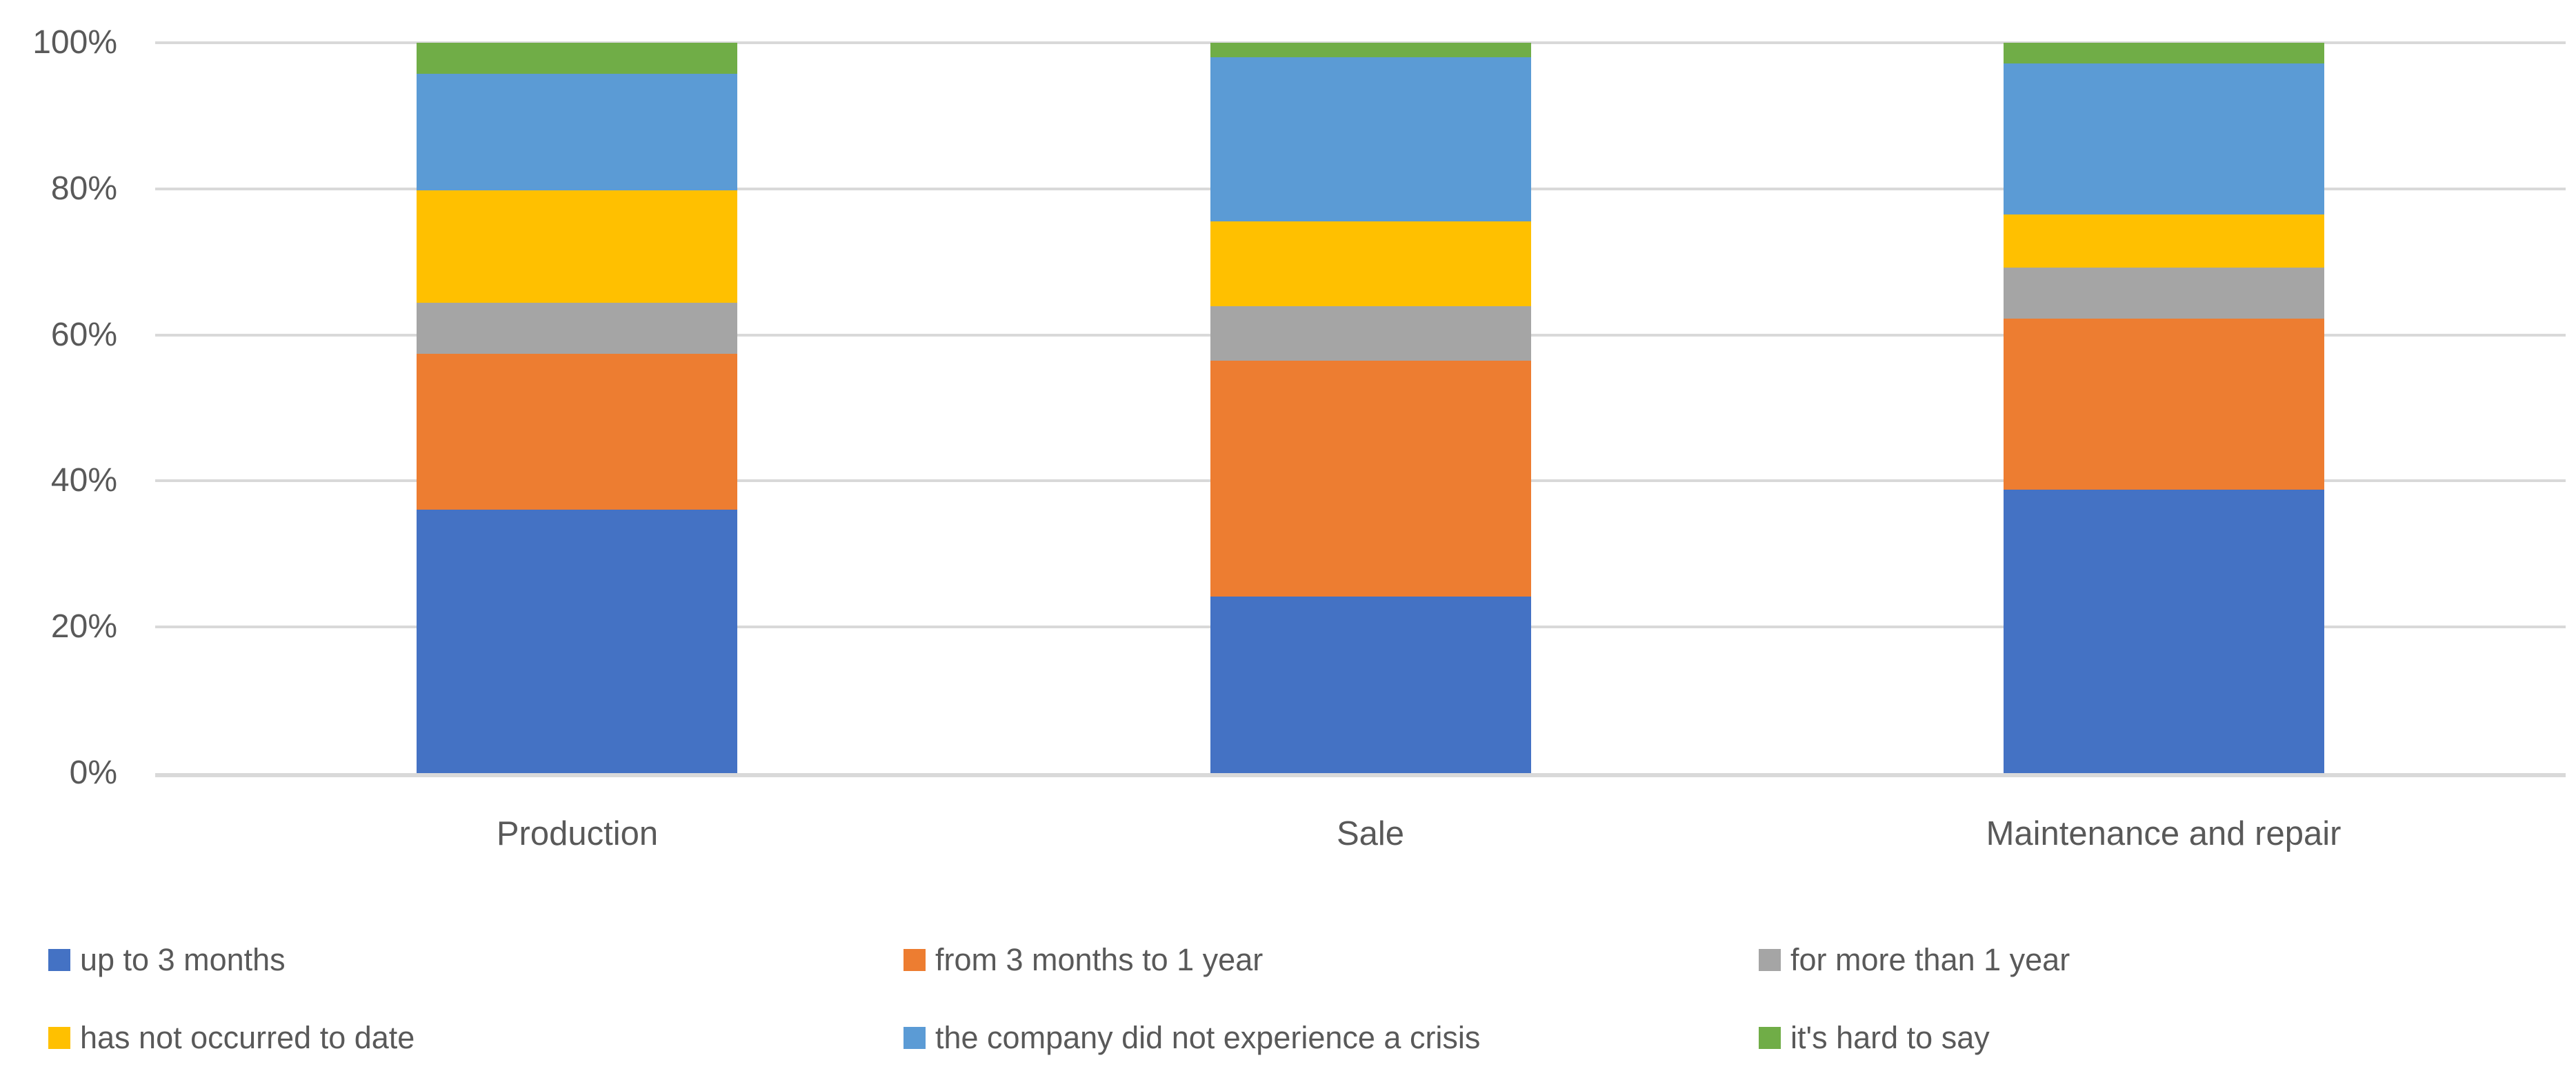 This screenshot has width=2576, height=1080. I want to click on legend-item-up-to-3-months: up to 3 months, so click(167, 960).